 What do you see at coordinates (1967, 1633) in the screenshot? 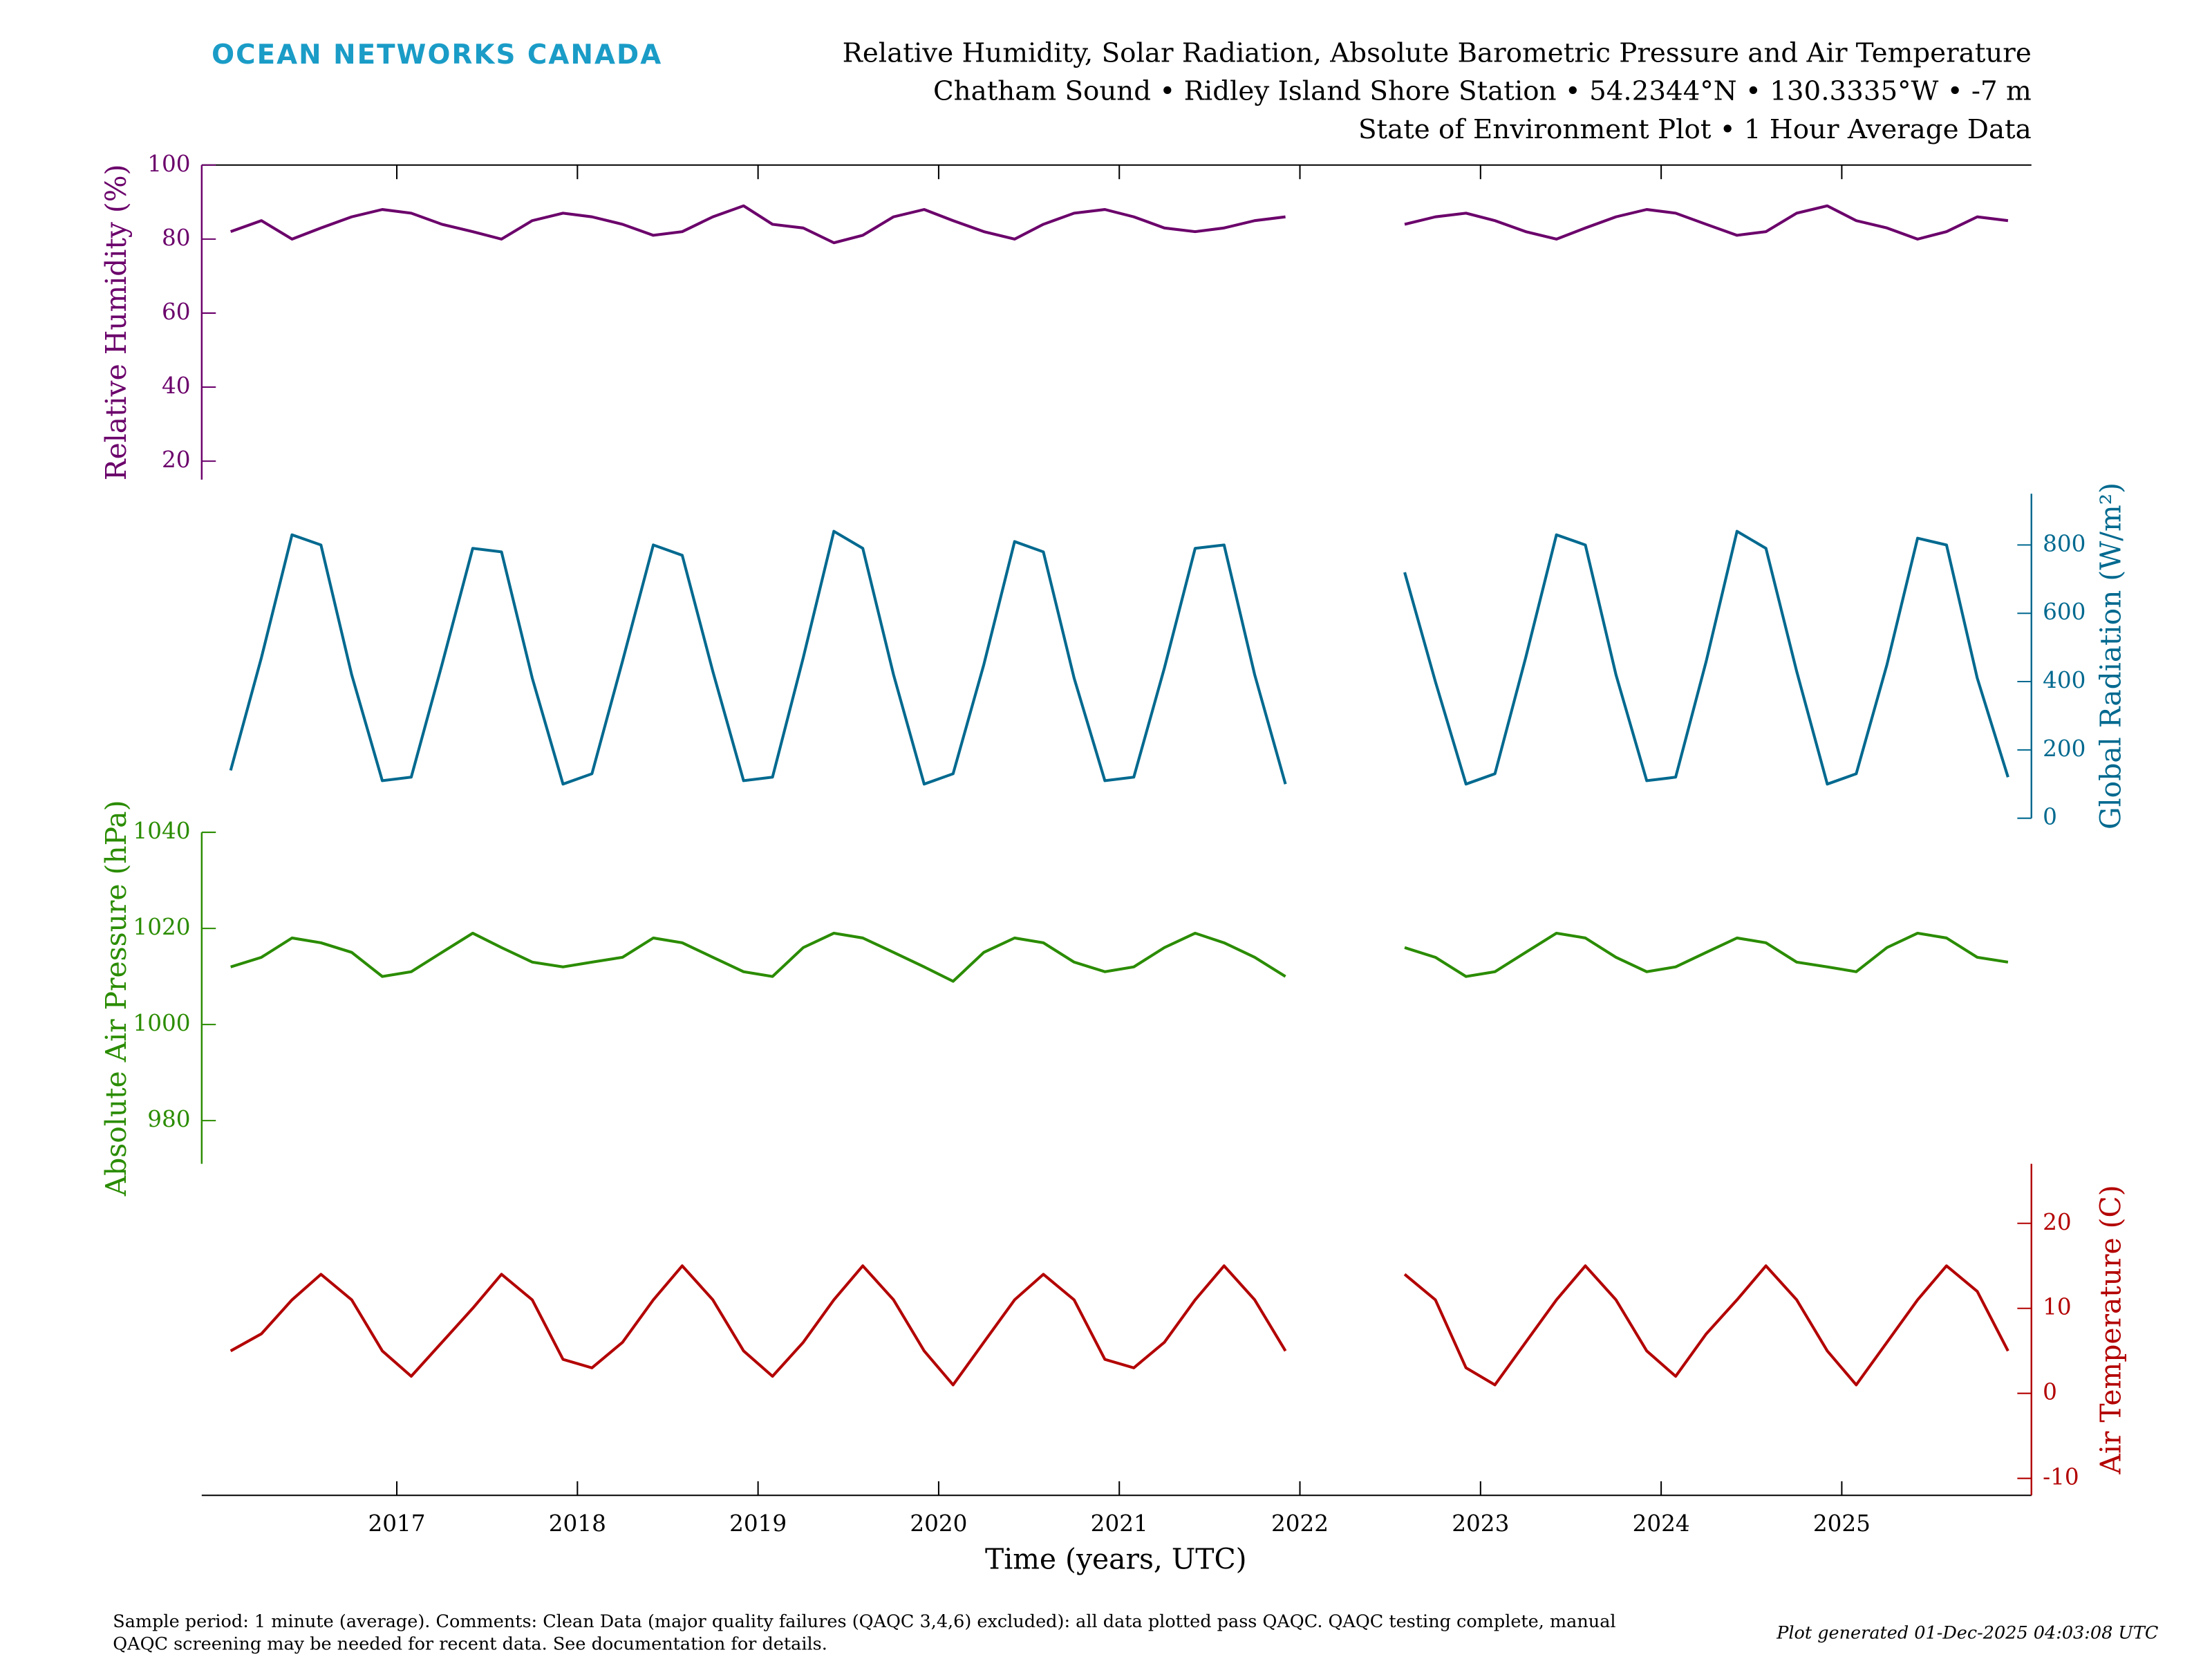
I see `generated-stamp: Plot generated 01-Dec-2025 04:03:08 UTC` at bounding box center [1967, 1633].